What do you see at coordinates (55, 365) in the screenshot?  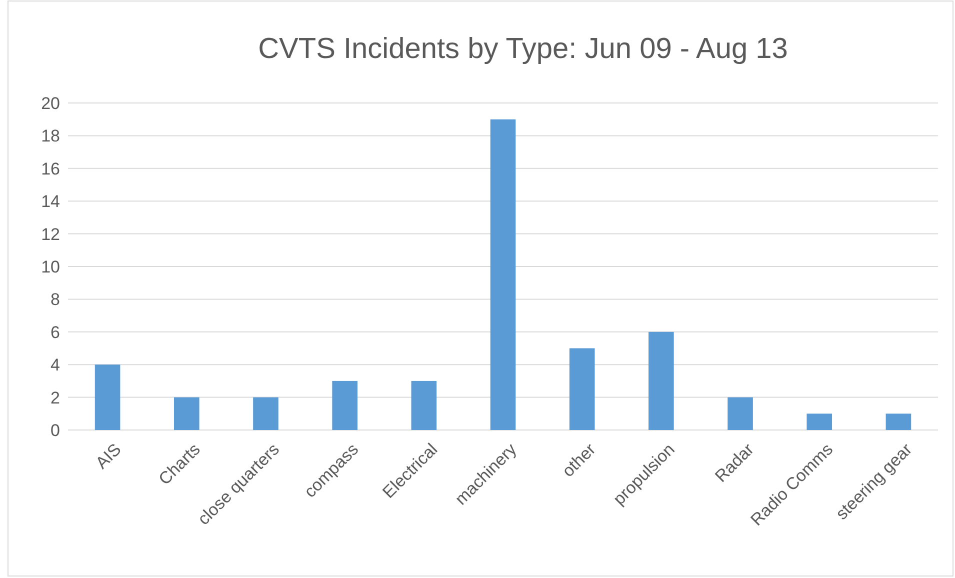 I see `y-tick-label: 4` at bounding box center [55, 365].